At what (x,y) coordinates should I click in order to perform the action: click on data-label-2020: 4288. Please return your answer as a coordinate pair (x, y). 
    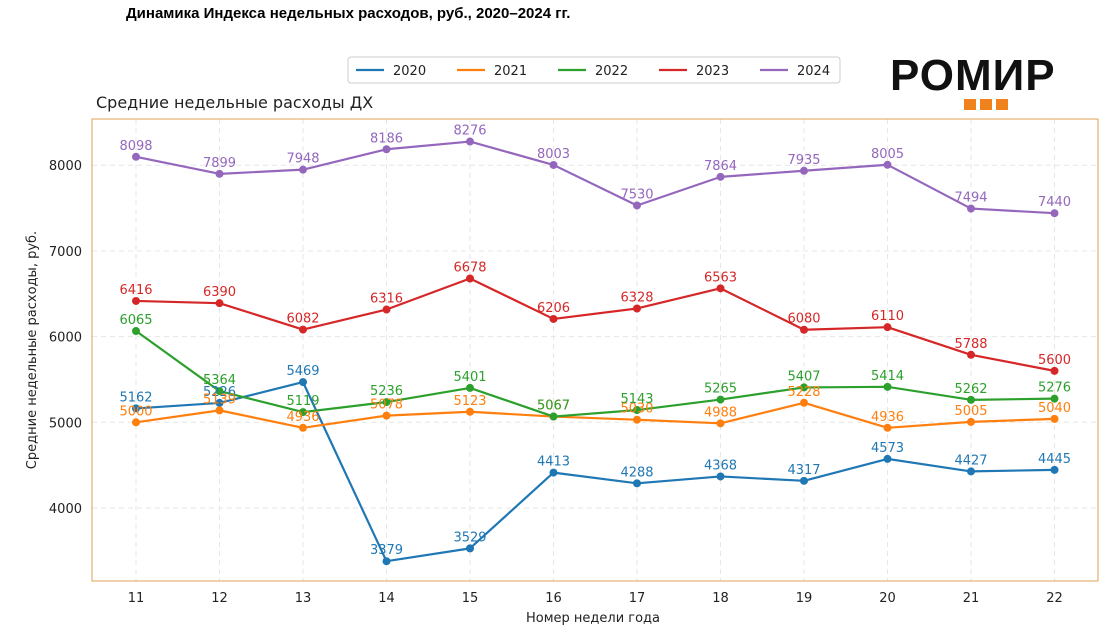
    Looking at the image, I should click on (636, 472).